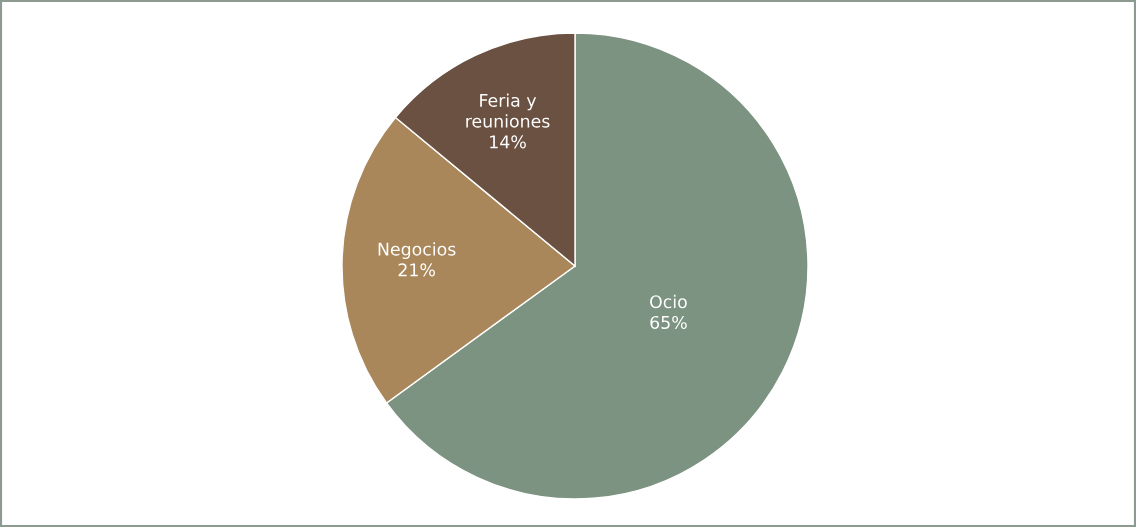 The height and width of the screenshot is (527, 1136). Describe the element at coordinates (416, 270) in the screenshot. I see `data-label: 21%` at that location.